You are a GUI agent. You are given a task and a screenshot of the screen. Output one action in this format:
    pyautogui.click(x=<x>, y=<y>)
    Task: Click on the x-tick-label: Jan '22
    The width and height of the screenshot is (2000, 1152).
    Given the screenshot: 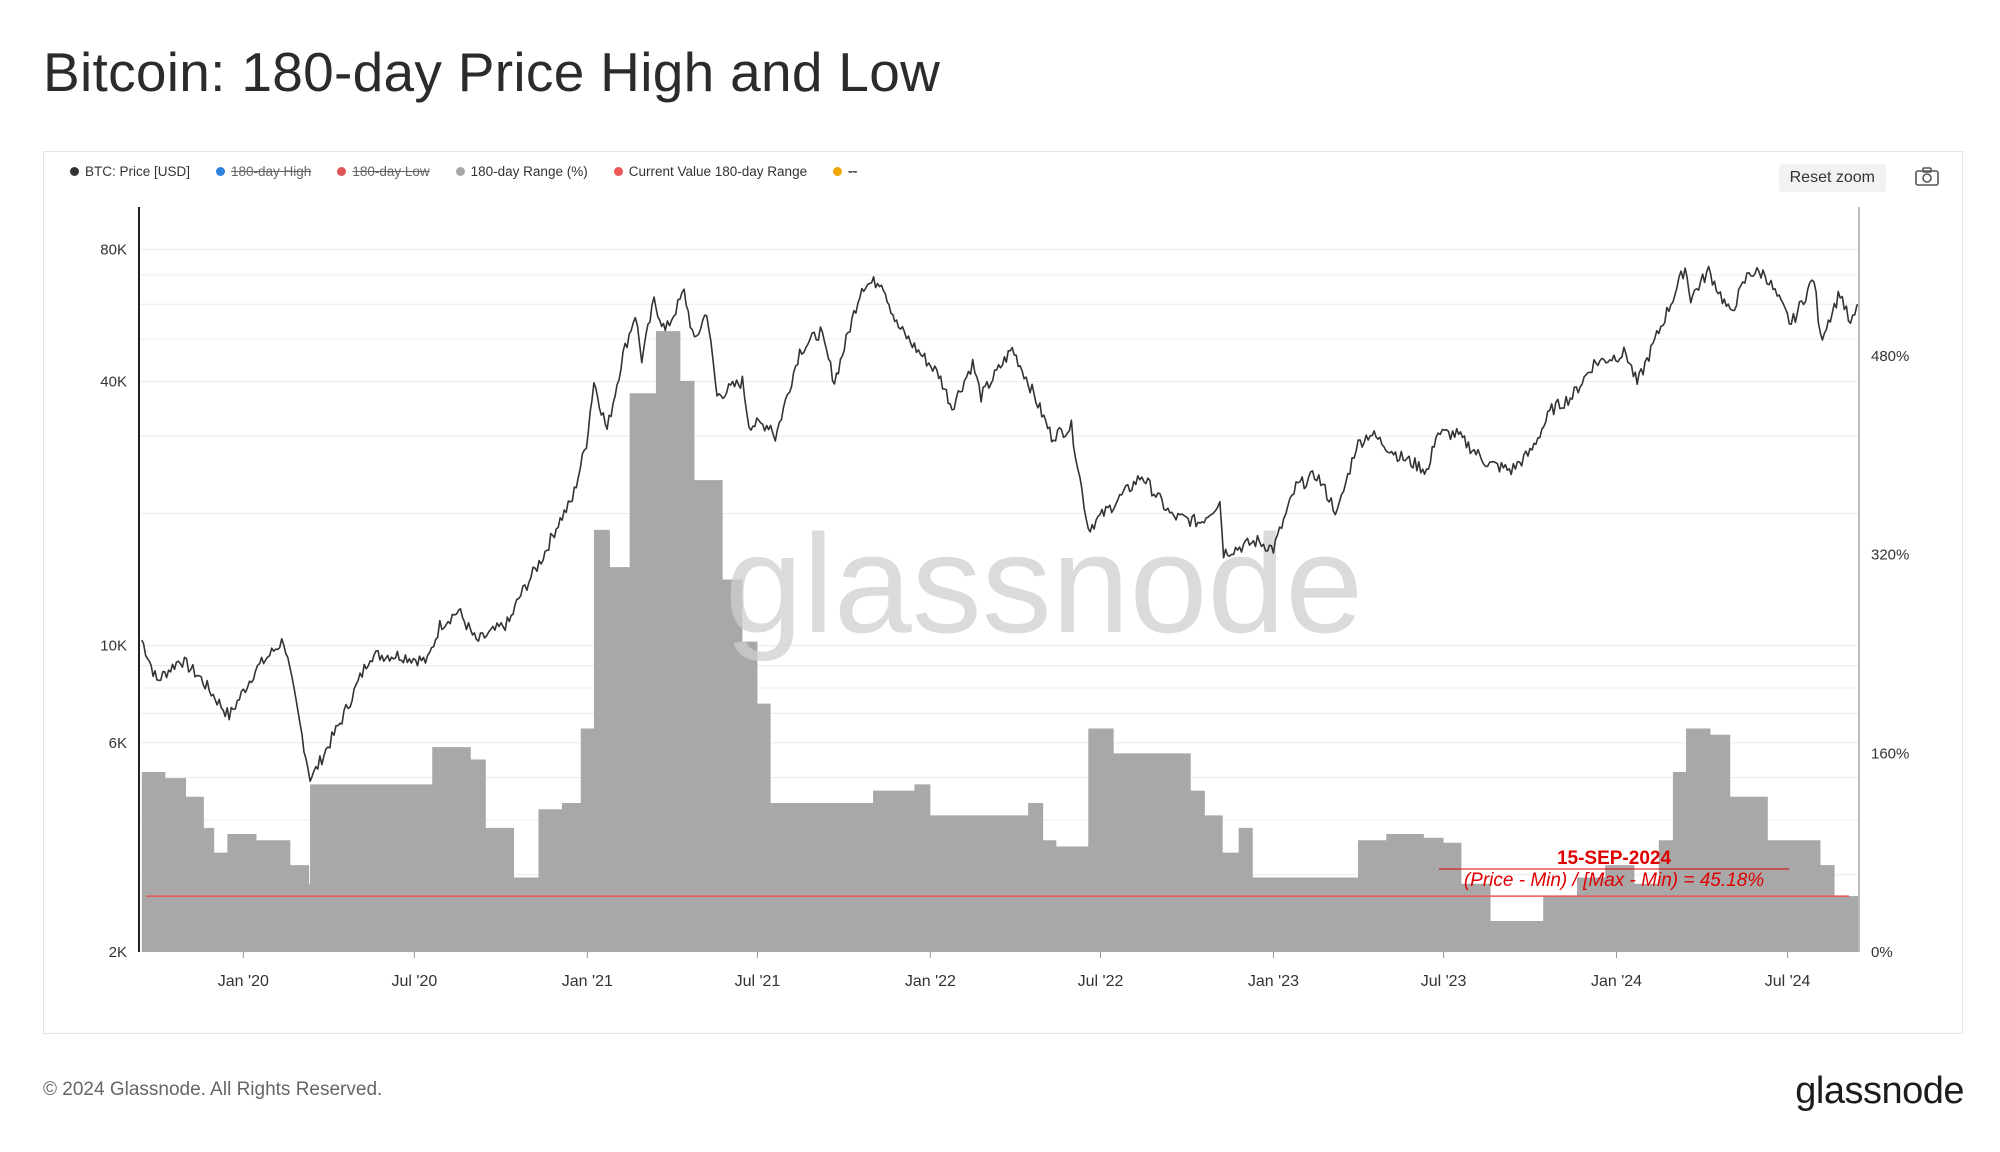 What is the action you would take?
    pyautogui.click(x=930, y=981)
    